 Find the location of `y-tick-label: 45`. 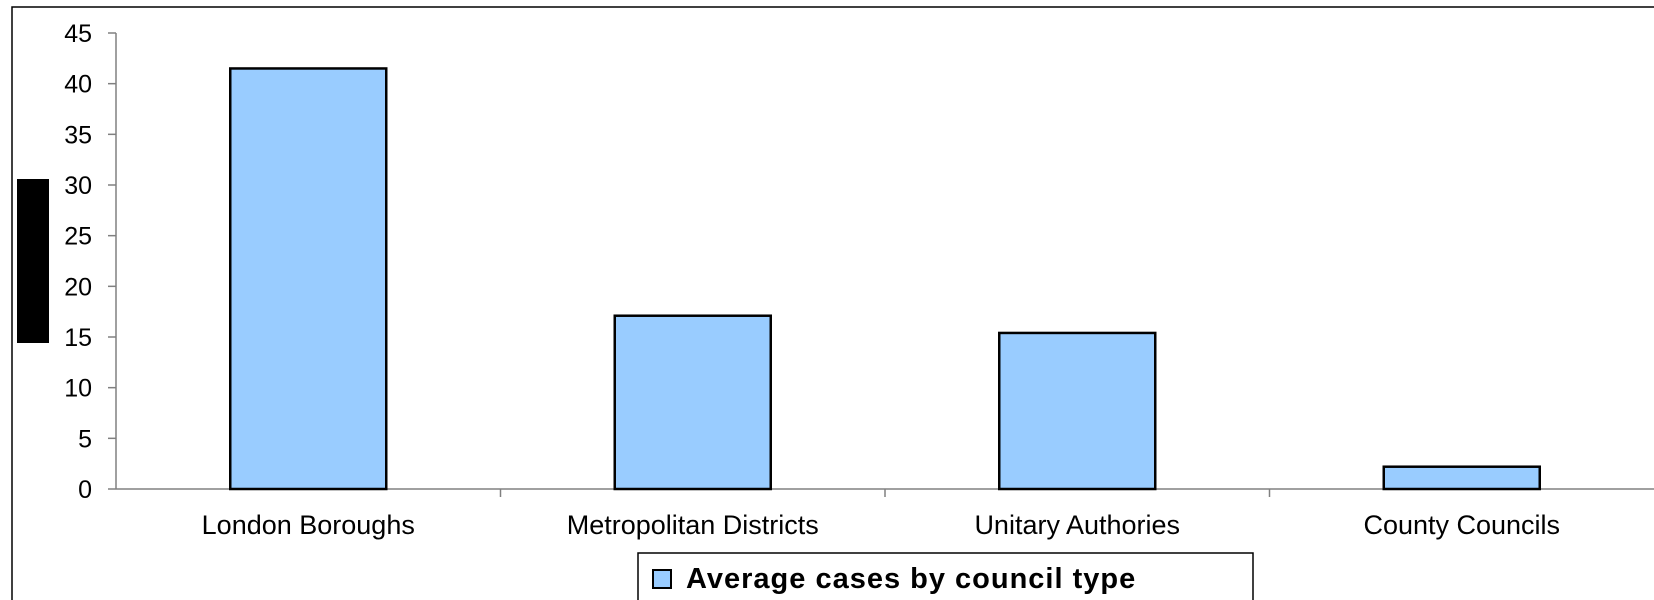

y-tick-label: 45 is located at coordinates (78, 34).